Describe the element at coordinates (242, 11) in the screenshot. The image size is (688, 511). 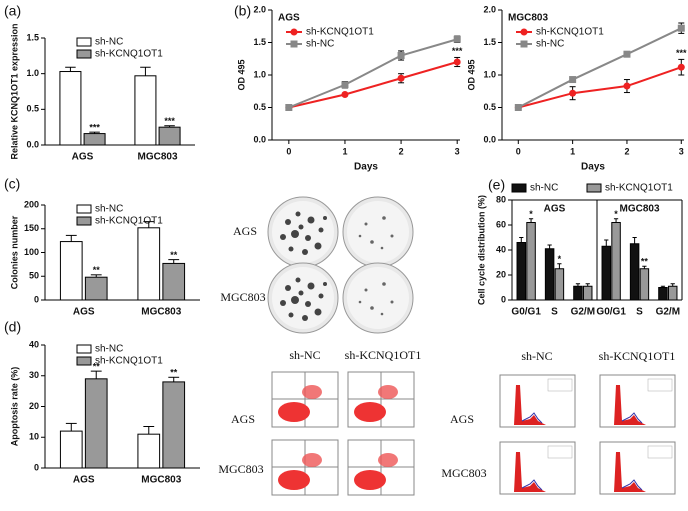
I see `panel-label: (b)` at that location.